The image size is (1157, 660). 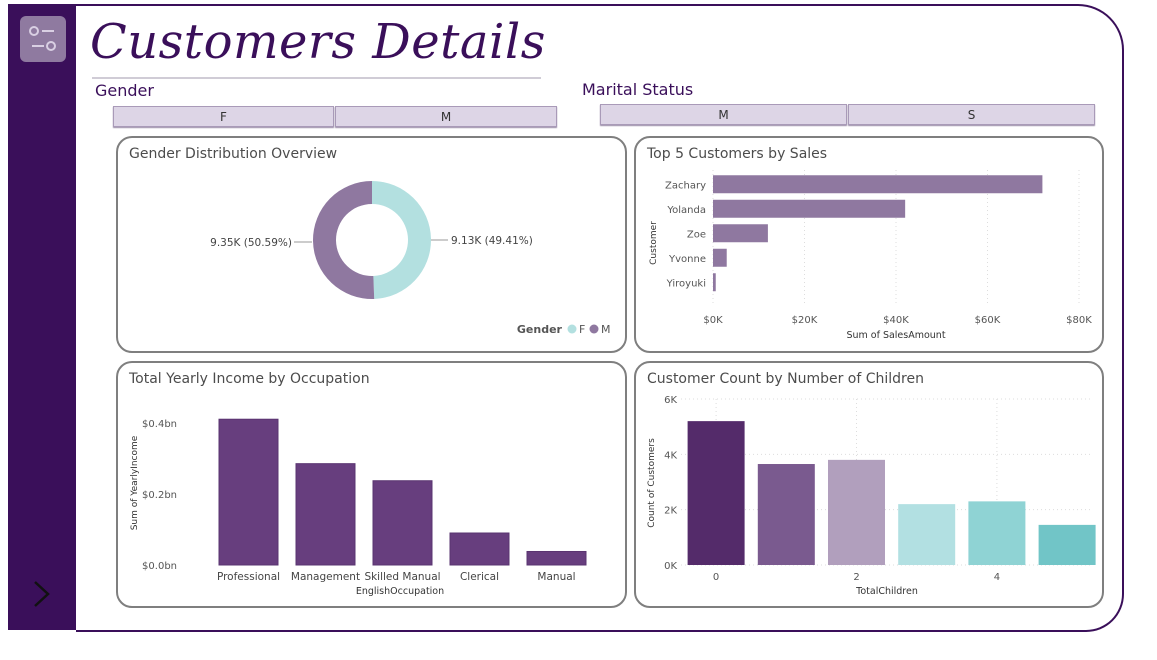 What do you see at coordinates (652, 483) in the screenshot?
I see `children-y-axis-label: Count of Customers` at bounding box center [652, 483].